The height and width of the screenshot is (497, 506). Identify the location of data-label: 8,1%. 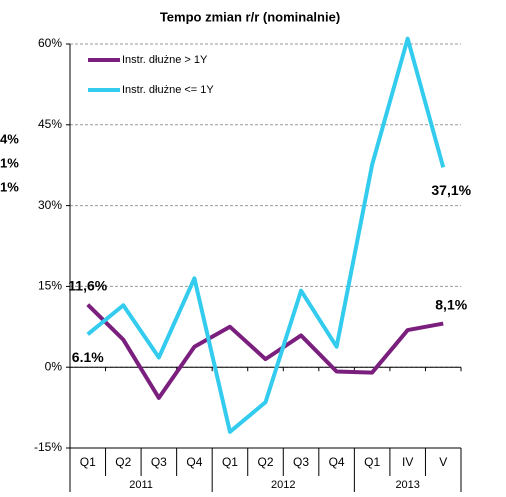
(451, 304).